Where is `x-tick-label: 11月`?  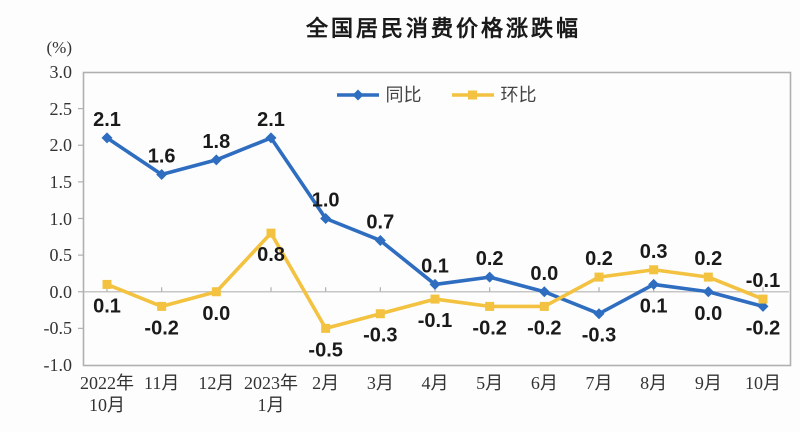
x-tick-label: 11月 is located at coordinates (162, 383).